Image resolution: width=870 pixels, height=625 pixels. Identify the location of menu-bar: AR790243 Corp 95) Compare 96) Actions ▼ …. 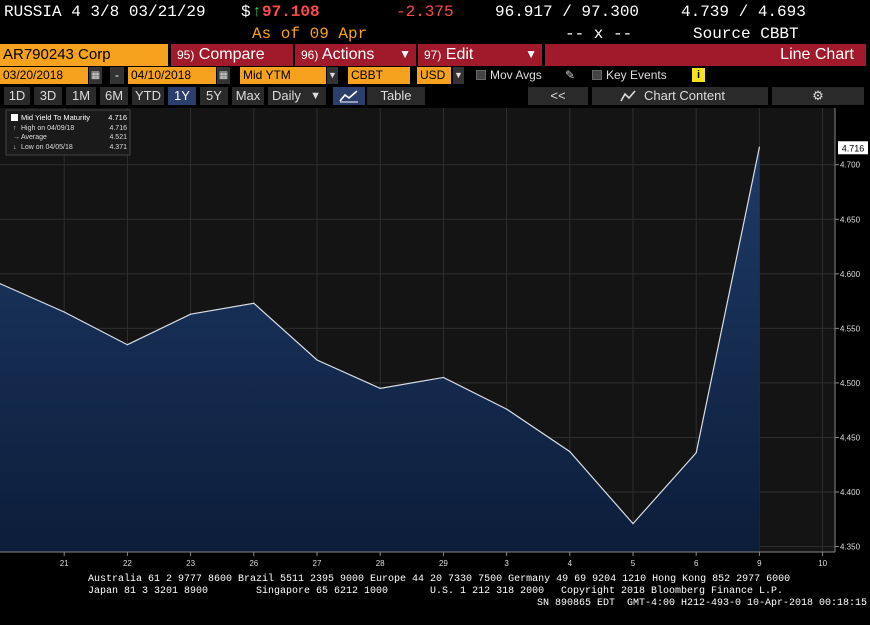
(435, 55).